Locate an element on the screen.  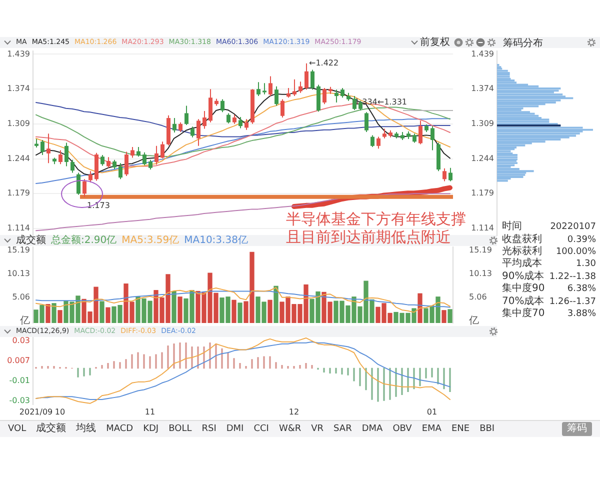
text: 100.00% is located at coordinates (576, 252).